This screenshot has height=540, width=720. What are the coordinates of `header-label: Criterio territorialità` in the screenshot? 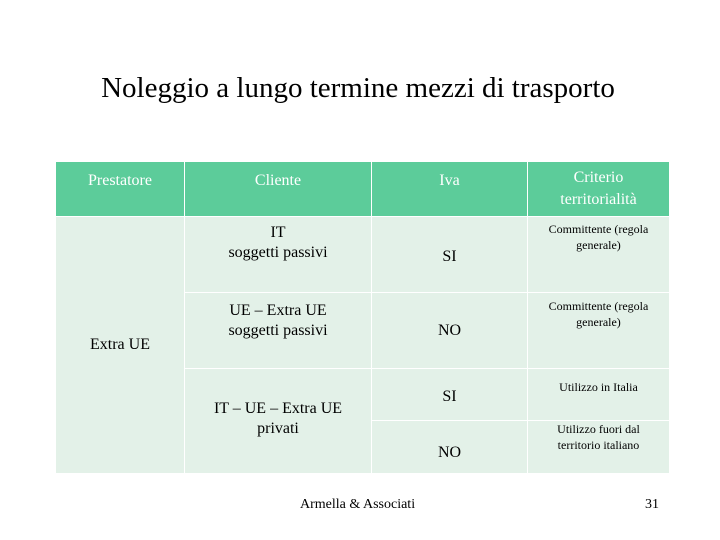 It's located at (598, 188).